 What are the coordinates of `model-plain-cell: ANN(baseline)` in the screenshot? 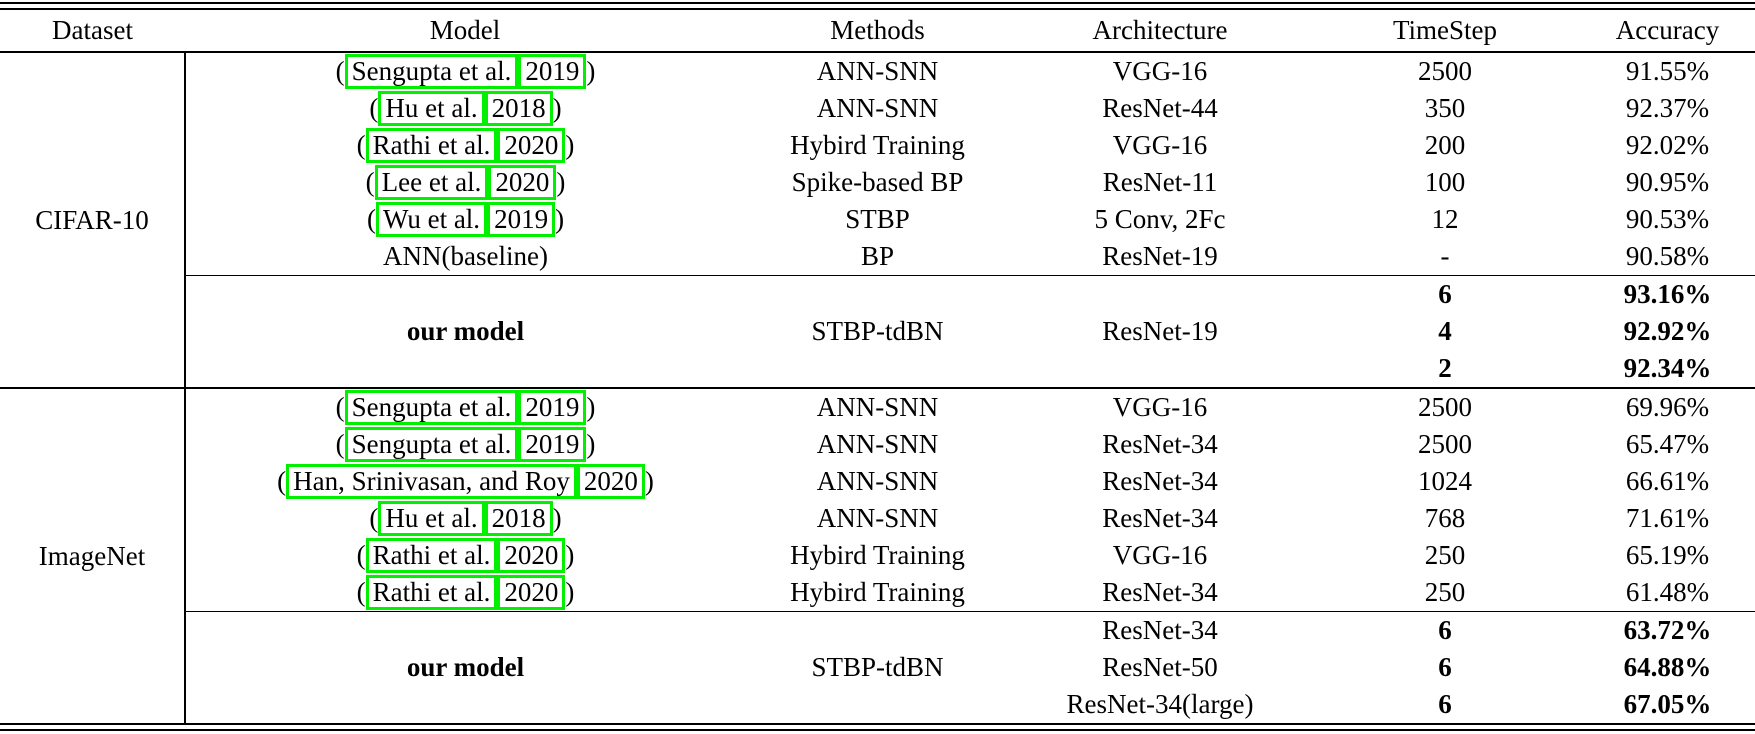 It's located at (465, 257).